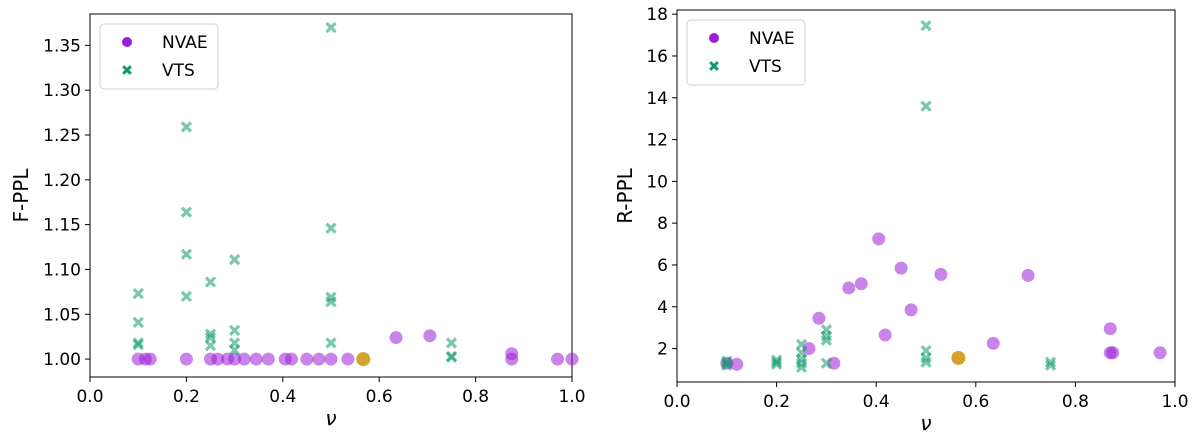 The image size is (1202, 436). I want to click on chart-1-xtick-label-4: 0.8, so click(475, 397).